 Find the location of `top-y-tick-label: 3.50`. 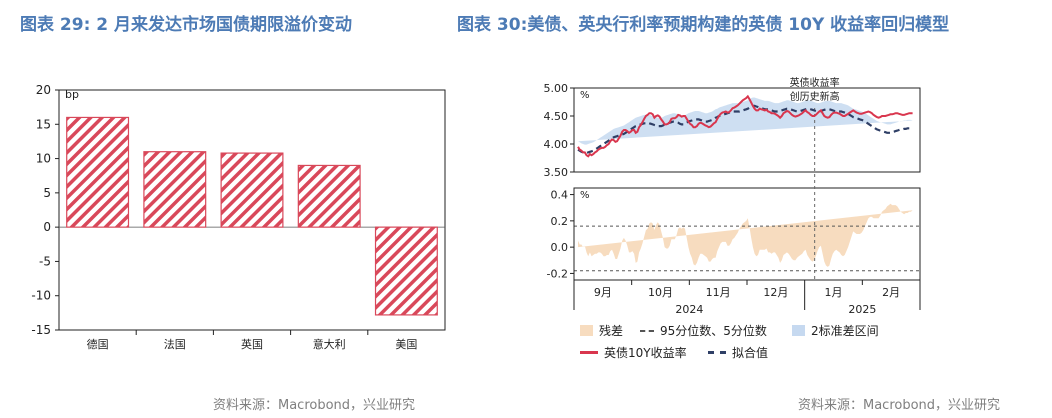

top-y-tick-label: 3.50 is located at coordinates (556, 172).